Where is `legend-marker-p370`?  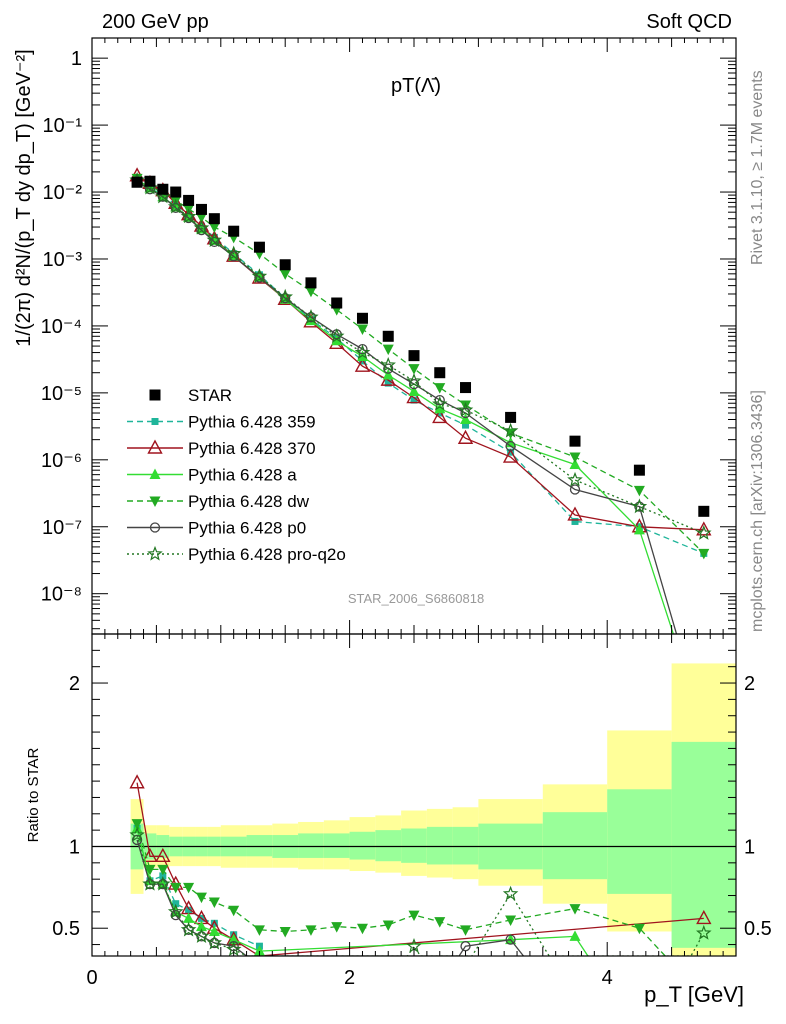 legend-marker-p370 is located at coordinates (155, 446).